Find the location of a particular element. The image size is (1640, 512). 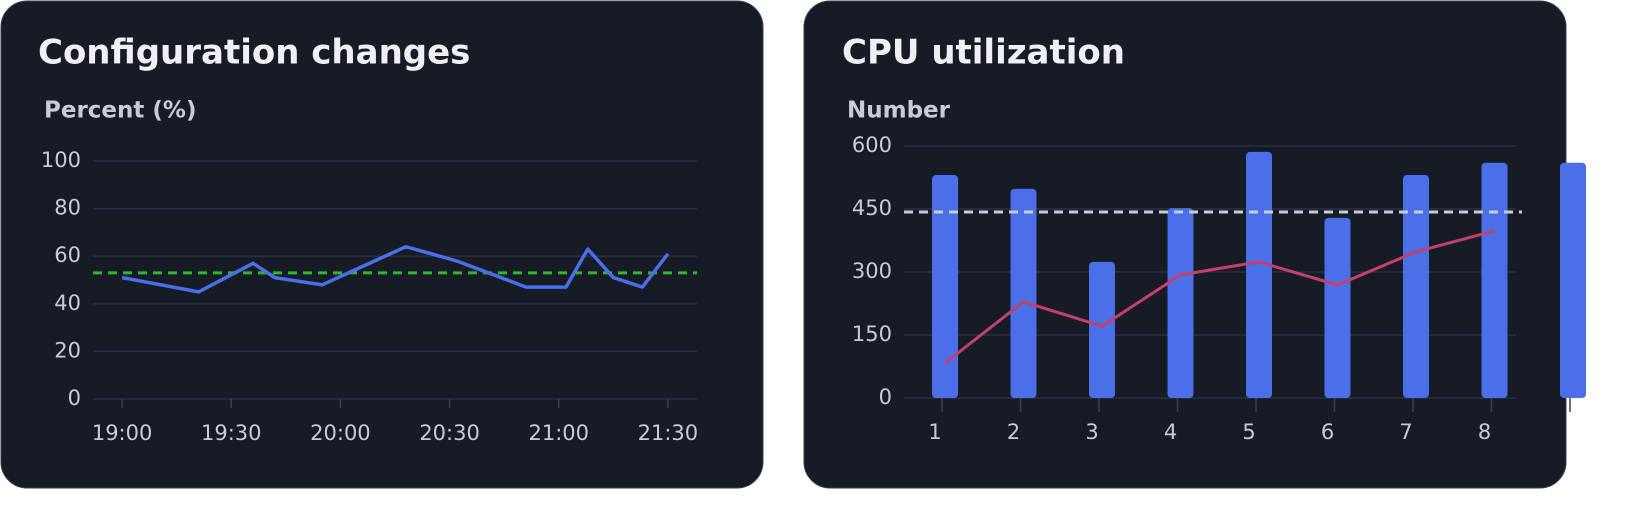

x-tick-label: 2 is located at coordinates (1013, 432).